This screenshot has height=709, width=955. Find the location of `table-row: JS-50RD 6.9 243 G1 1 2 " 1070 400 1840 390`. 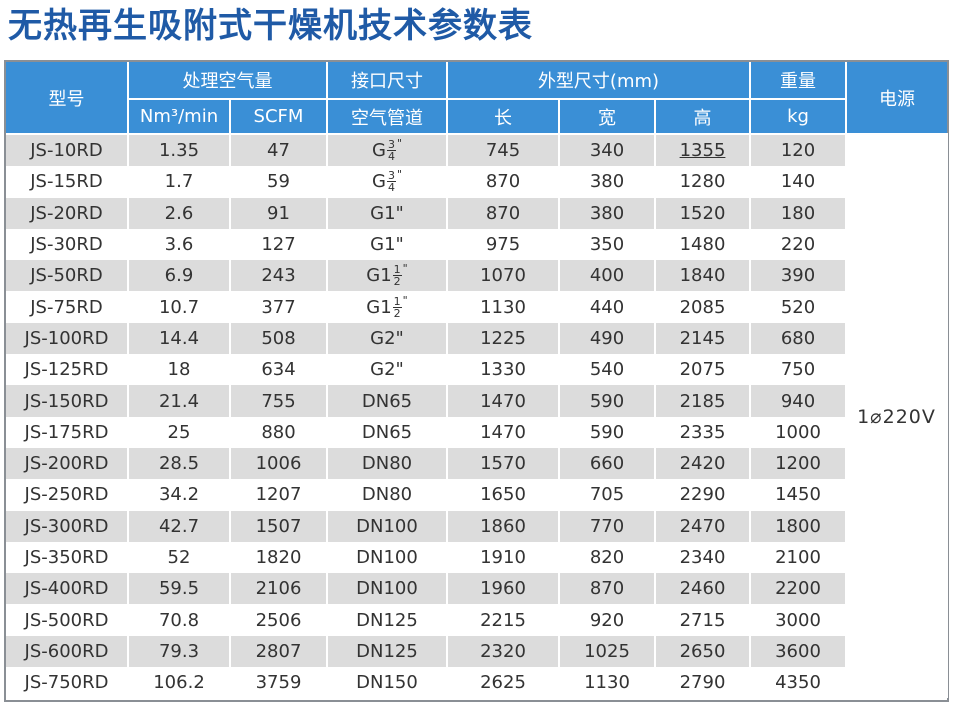

table-row: JS-50RD 6.9 243 G1 1 2 " 1070 400 1840 390 is located at coordinates (476, 276).